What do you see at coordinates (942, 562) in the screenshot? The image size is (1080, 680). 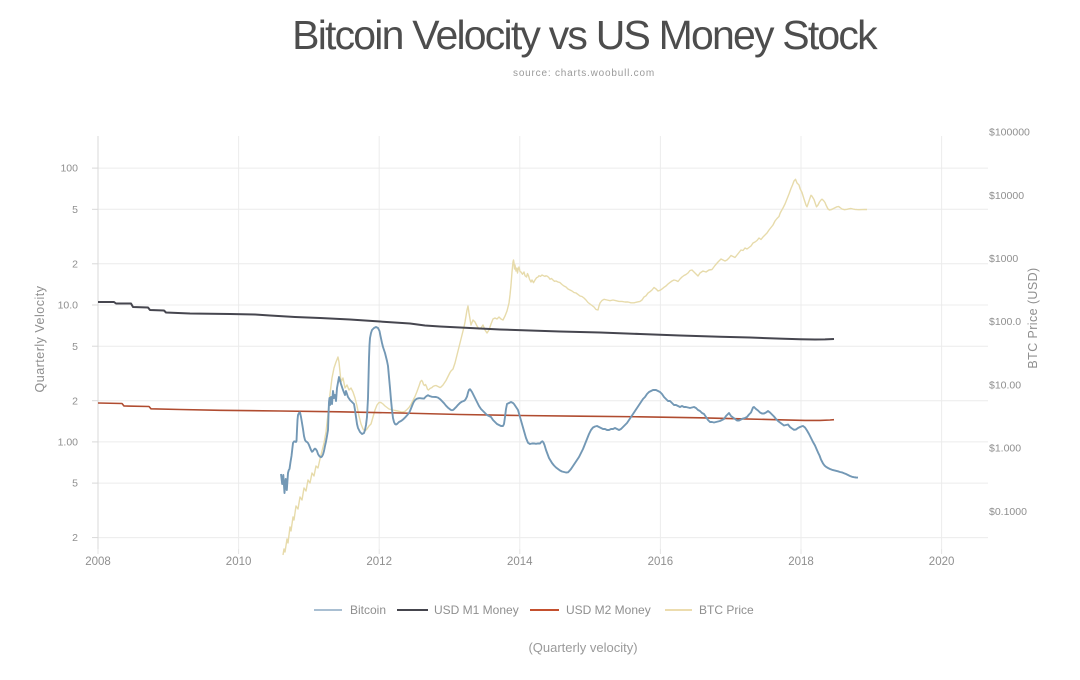 I see `svg-text: 2020` at bounding box center [942, 562].